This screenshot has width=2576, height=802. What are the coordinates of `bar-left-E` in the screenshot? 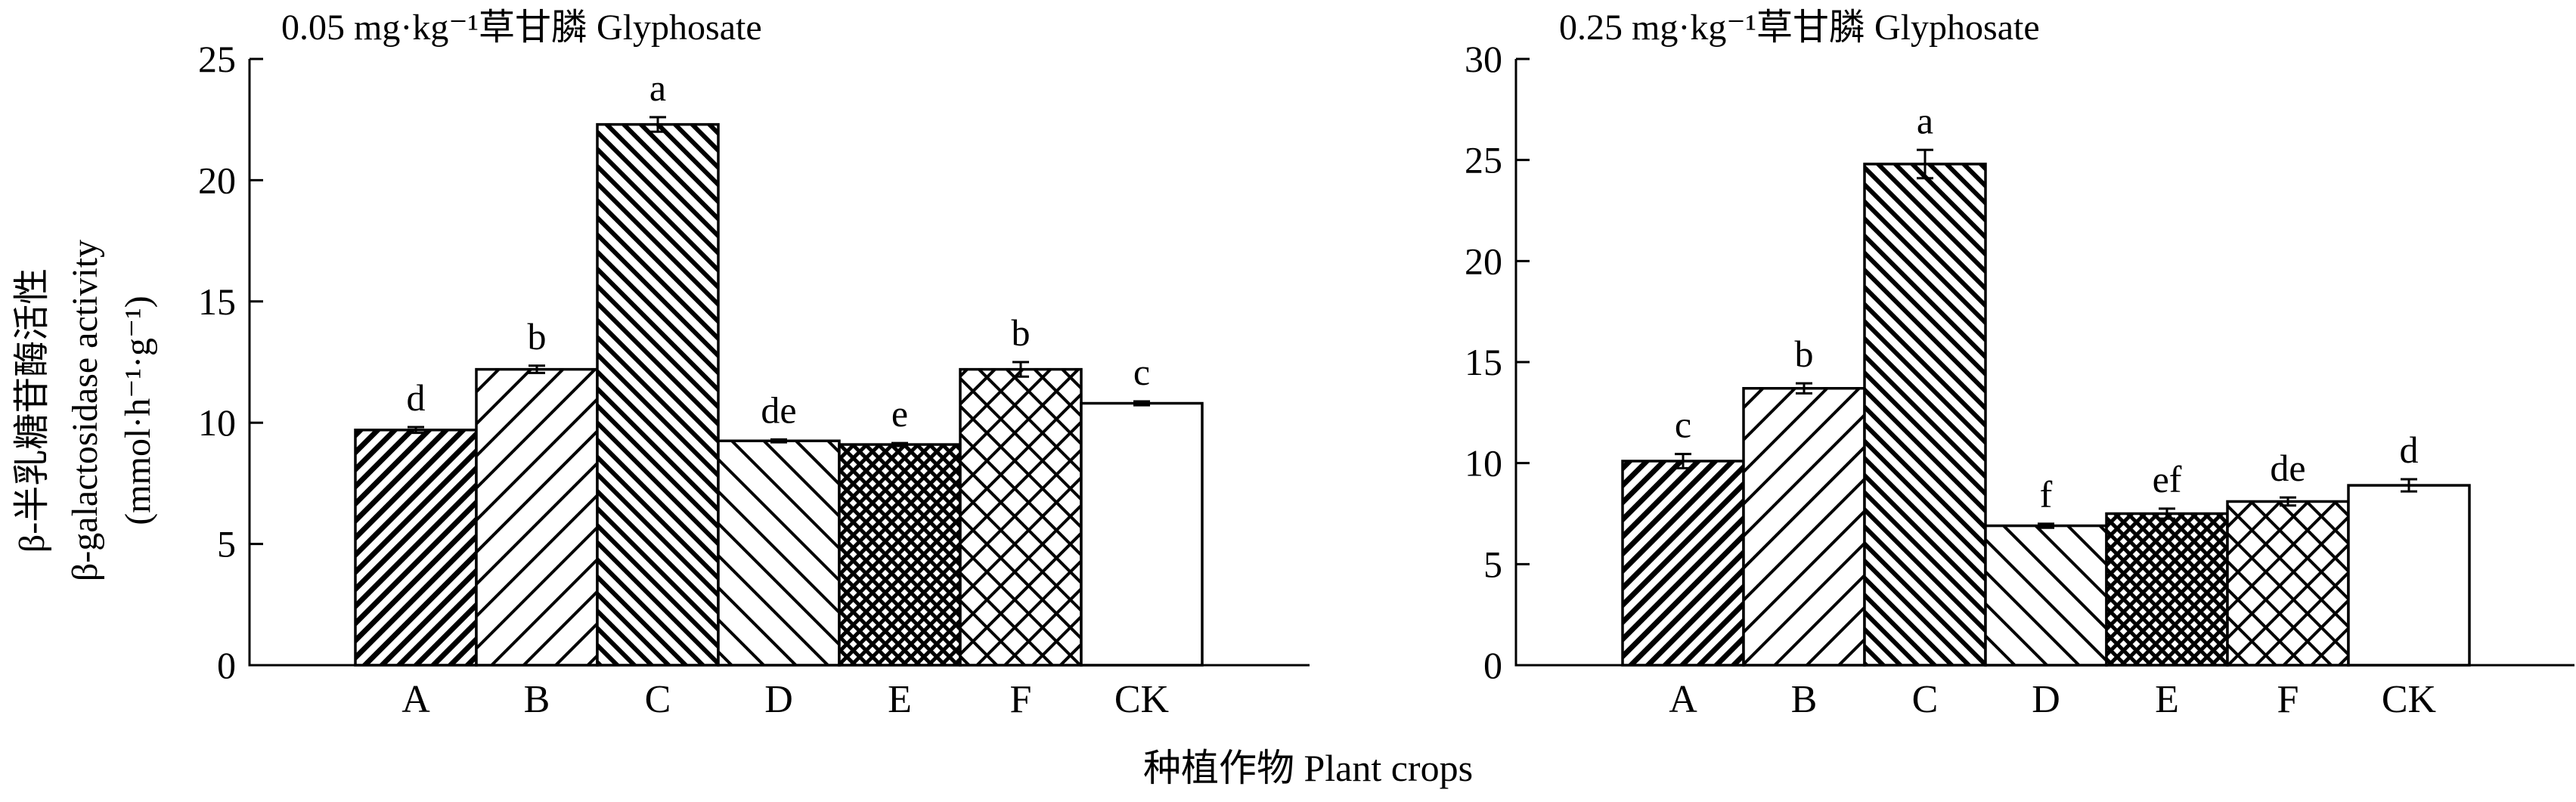 It's located at (900, 555).